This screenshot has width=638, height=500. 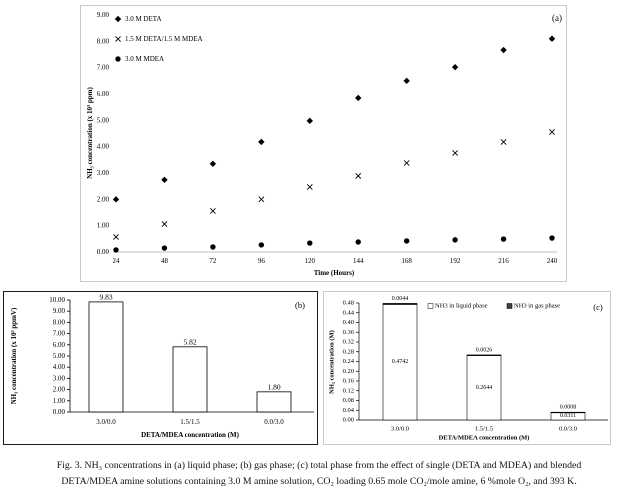 I want to click on y-tick-label: 0.28, so click(x=348, y=351).